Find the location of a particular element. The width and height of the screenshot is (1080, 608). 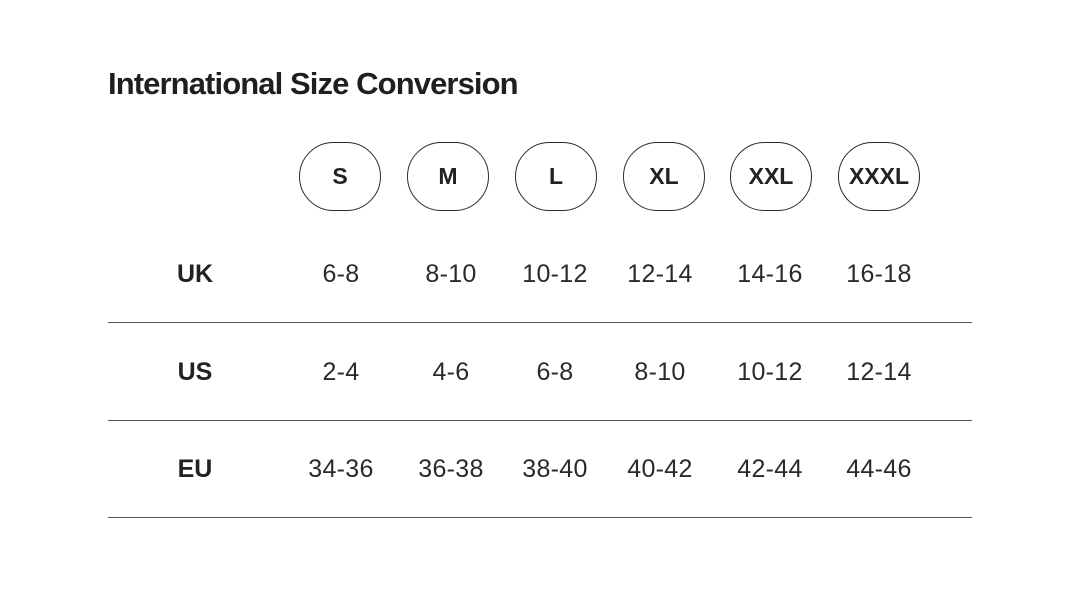

table-cell: 4-6 is located at coordinates (451, 372).